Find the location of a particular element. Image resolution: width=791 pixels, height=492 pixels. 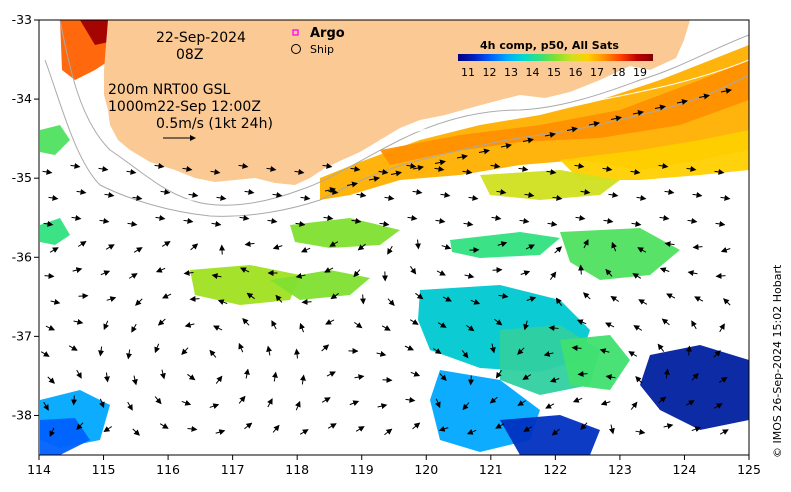

lon-tick-label: 125 is located at coordinates (749, 469).